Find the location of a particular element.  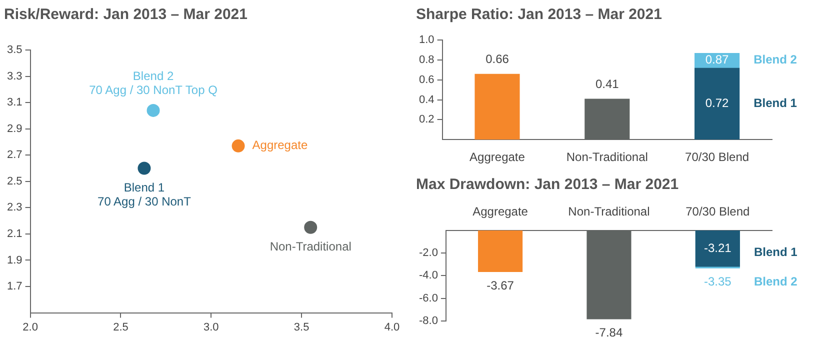

series-label: Blend 1 70 Agg / 30 NonT is located at coordinates (145, 194).